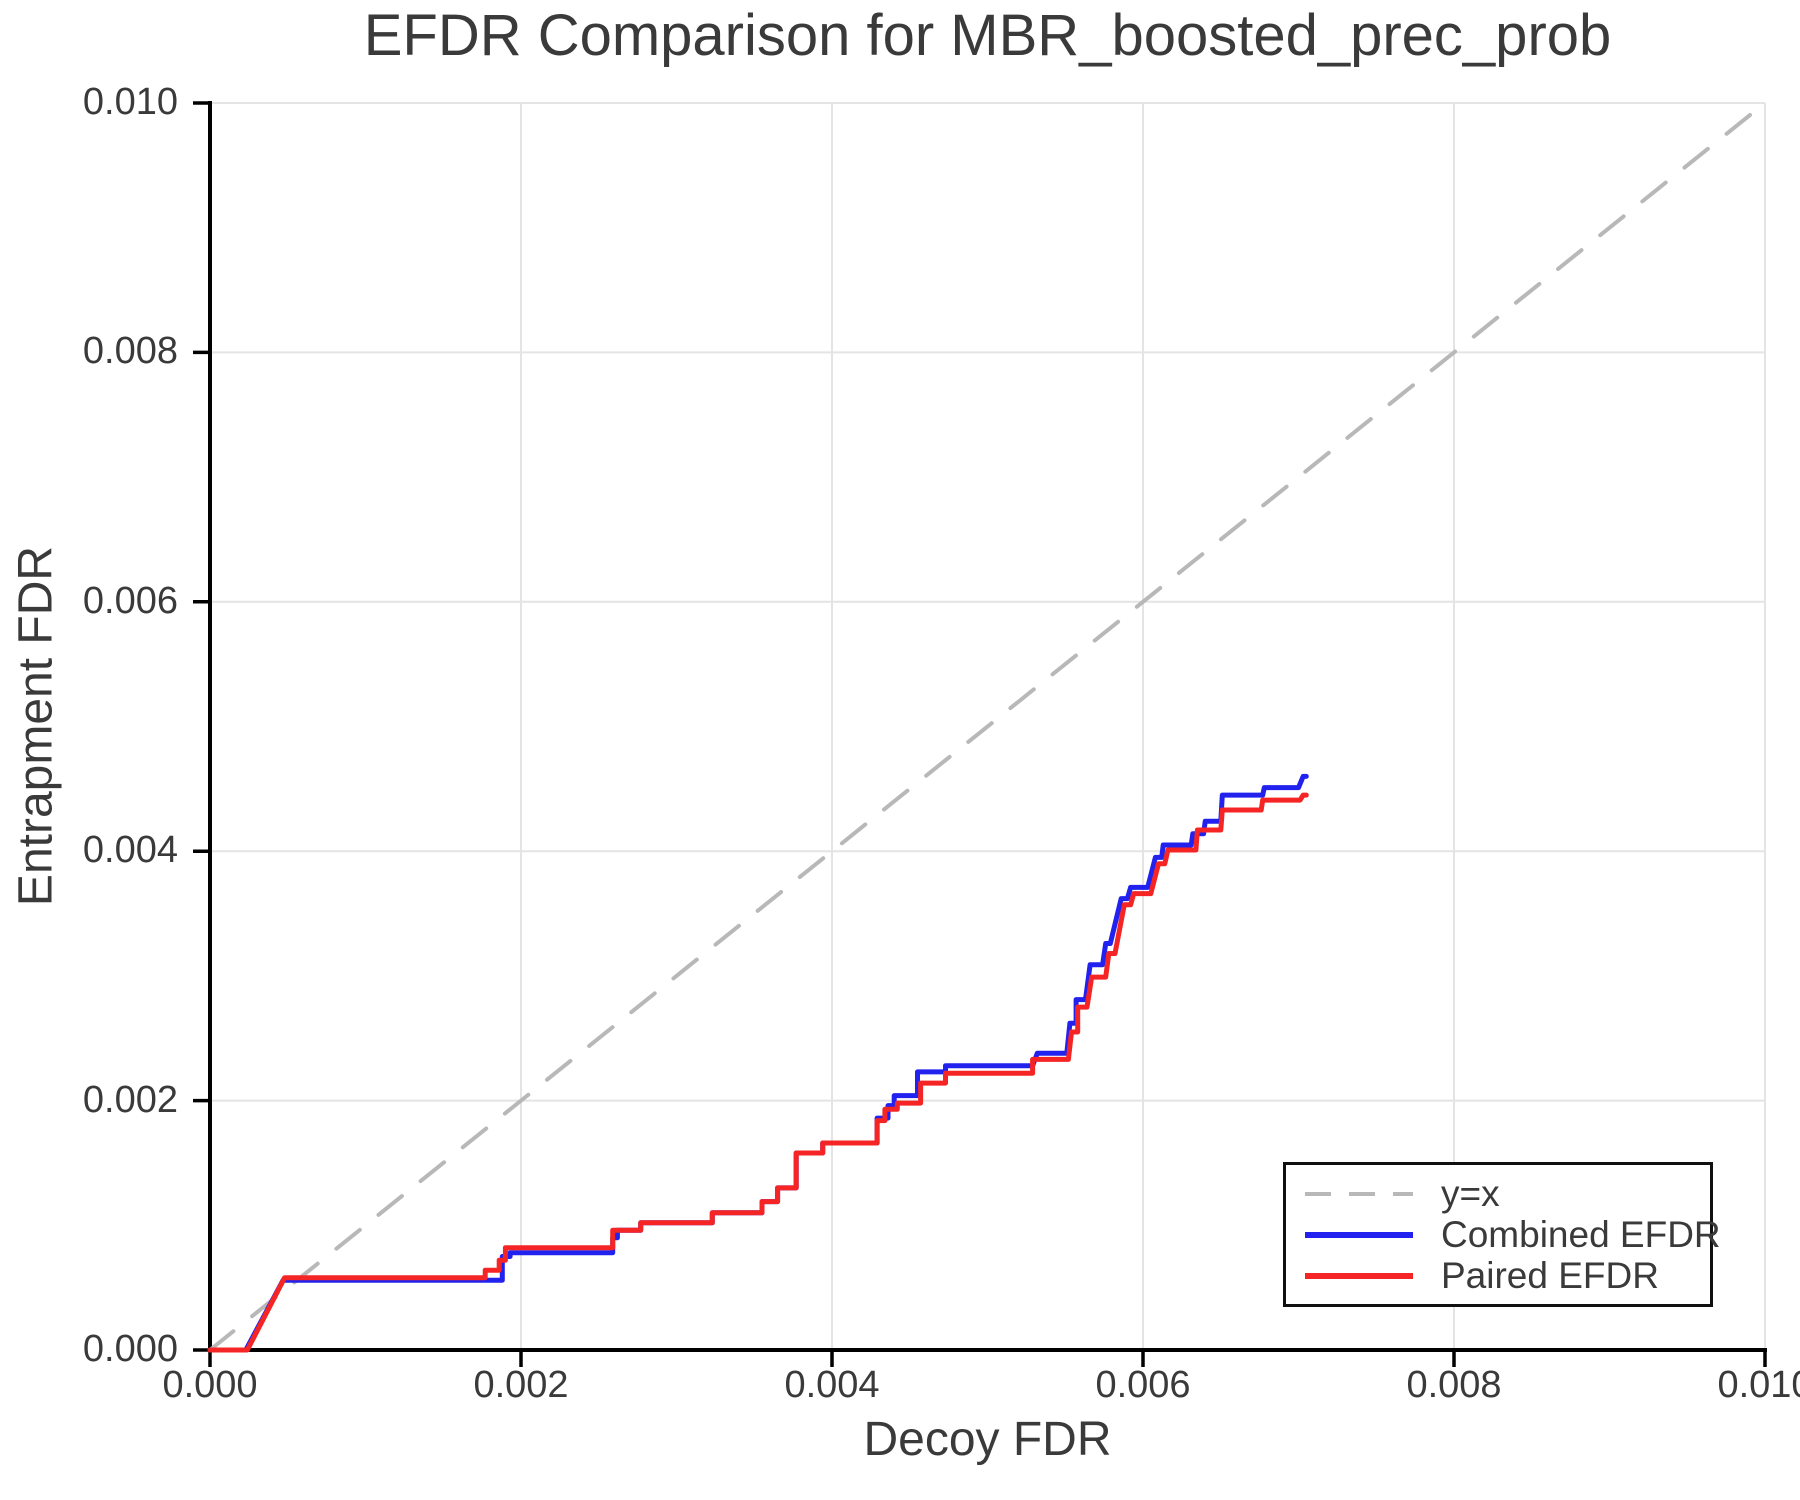 The height and width of the screenshot is (1500, 1800). I want to click on y-tick-label: 0.002, so click(130, 1099).